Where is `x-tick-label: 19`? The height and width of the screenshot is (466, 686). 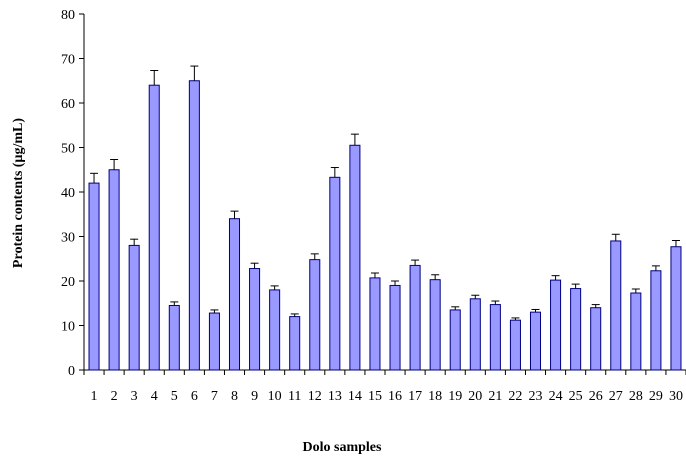
x-tick-label: 19 is located at coordinates (455, 396).